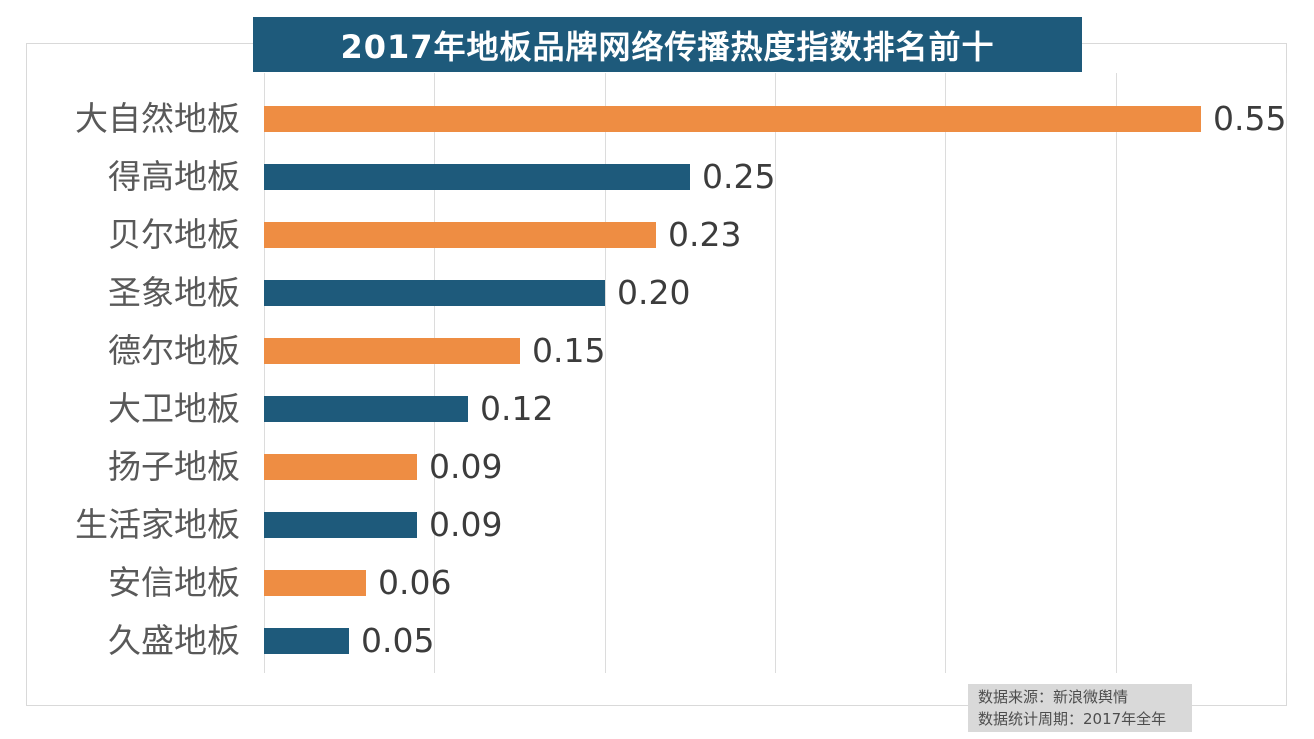 The image size is (1314, 739). Describe the element at coordinates (569, 350) in the screenshot. I see `value-label: 0.15` at that location.